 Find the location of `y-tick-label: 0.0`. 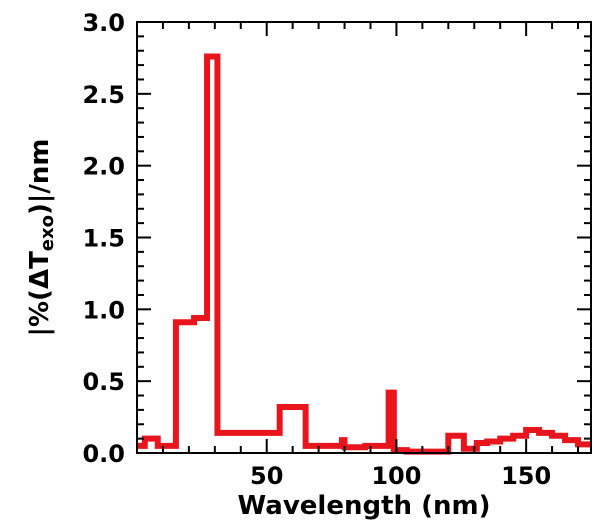

y-tick-label: 0.0 is located at coordinates (103, 454).